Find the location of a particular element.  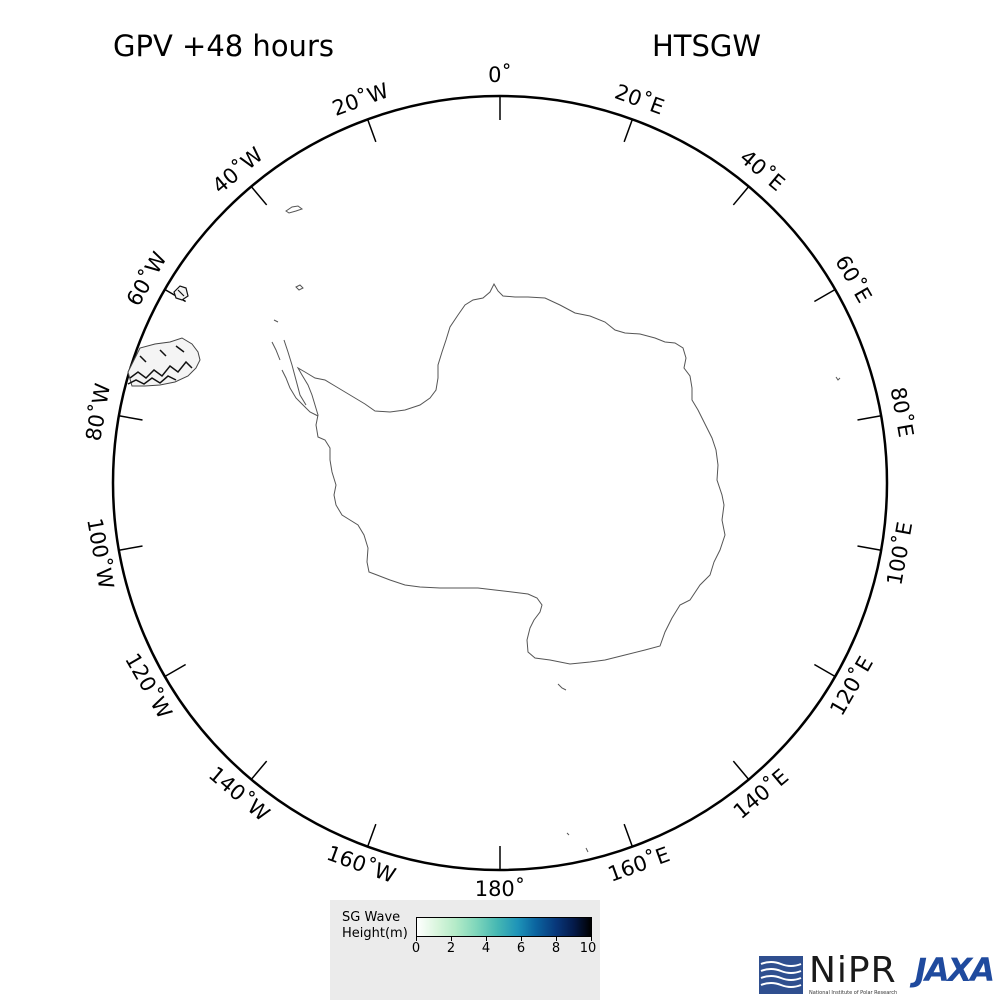

longitude-label: 60˚E is located at coordinates (853, 279).